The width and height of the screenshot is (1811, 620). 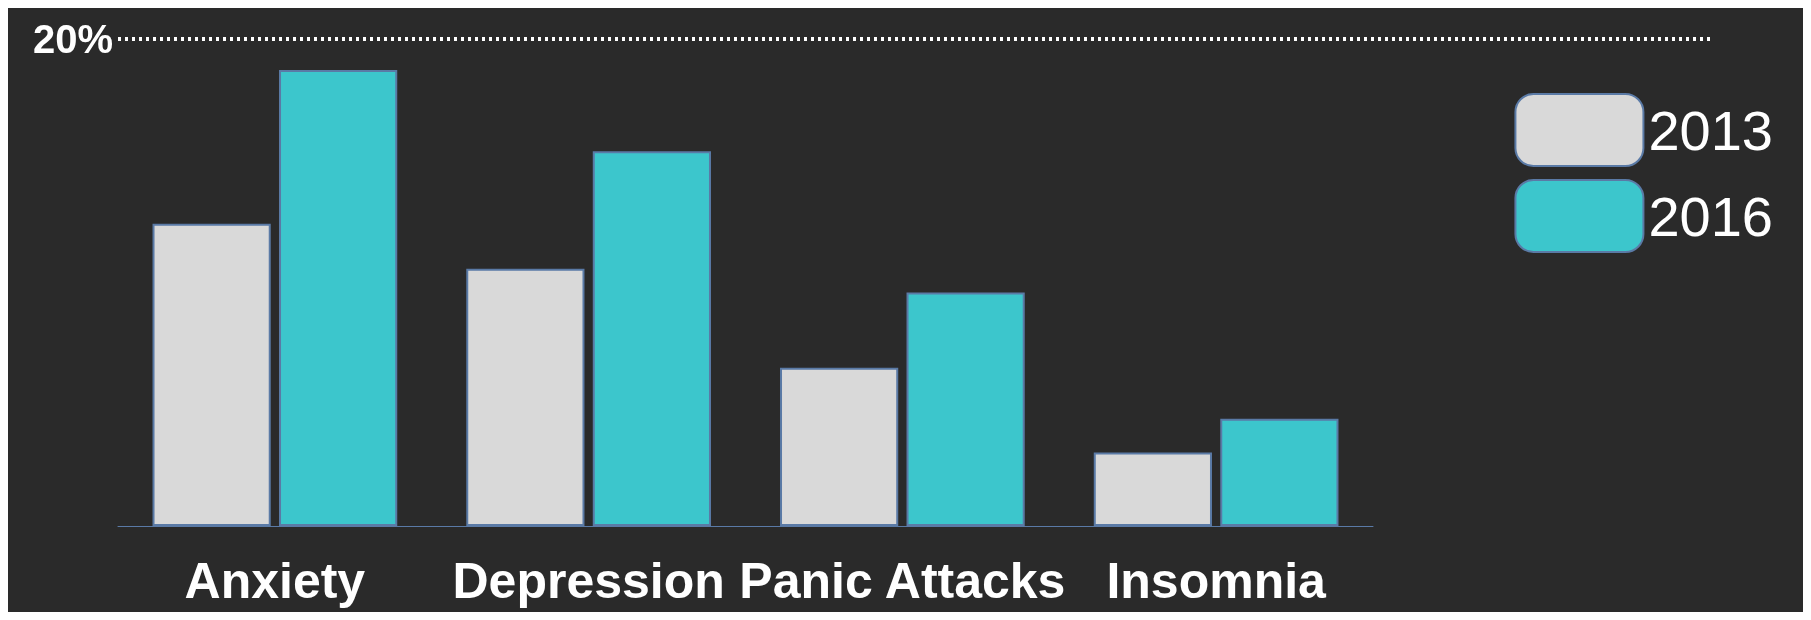 I want to click on legend-label: 2013, so click(x=1710, y=130).